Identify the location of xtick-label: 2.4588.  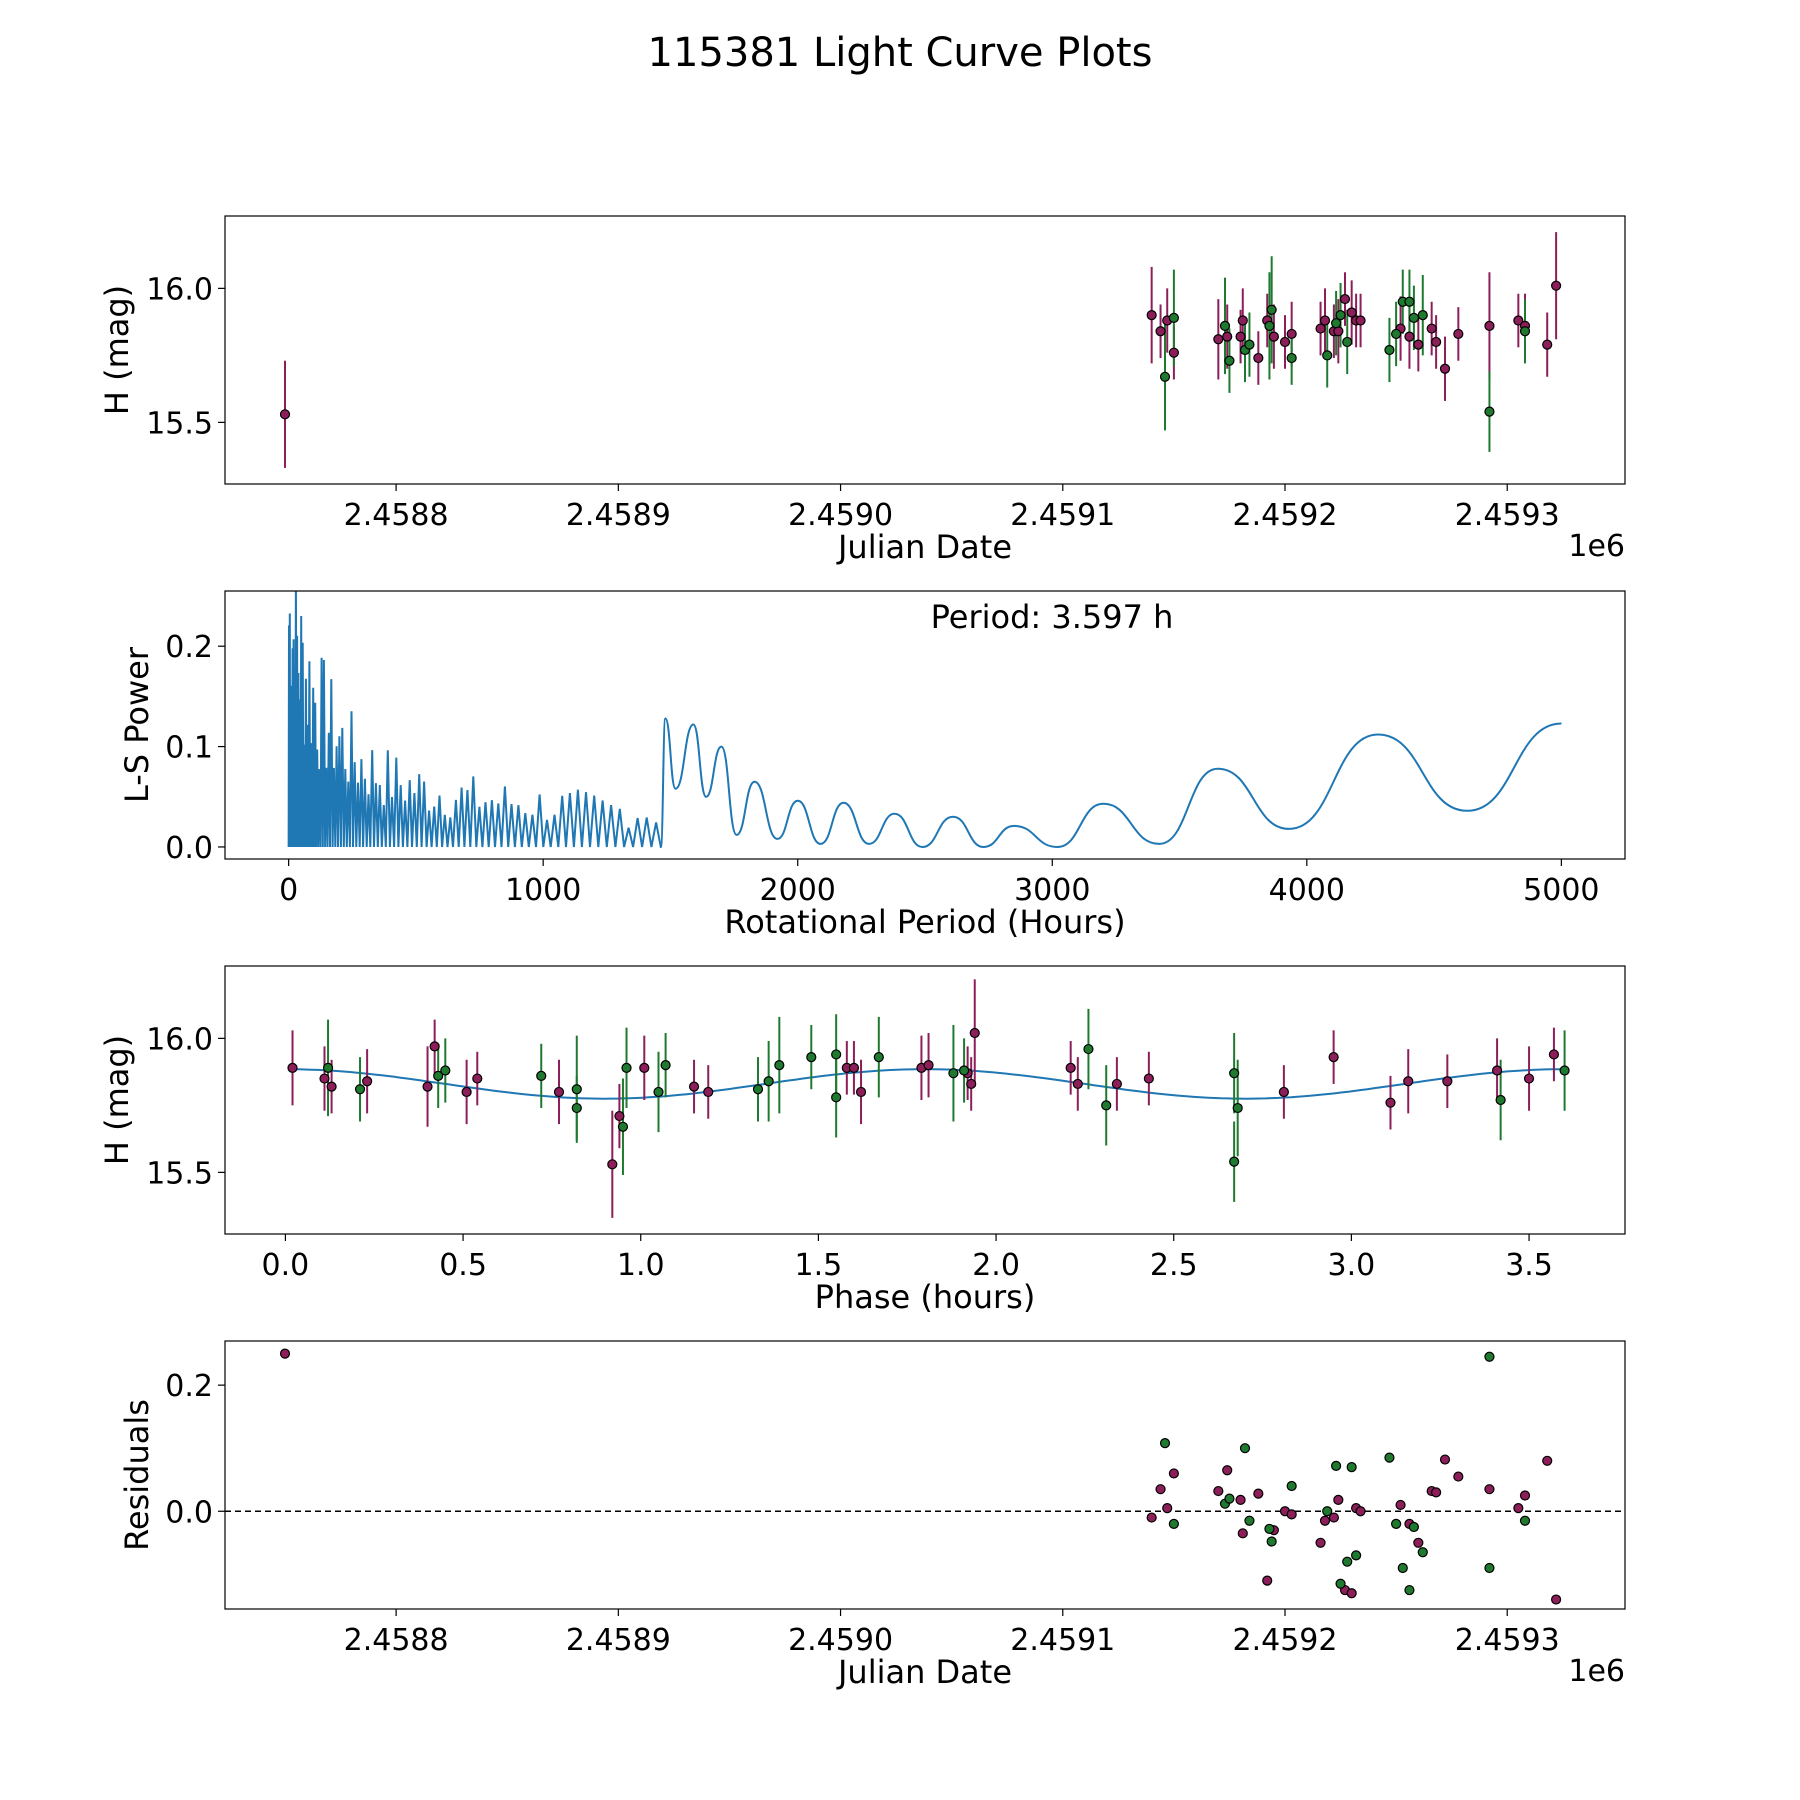
(396, 515).